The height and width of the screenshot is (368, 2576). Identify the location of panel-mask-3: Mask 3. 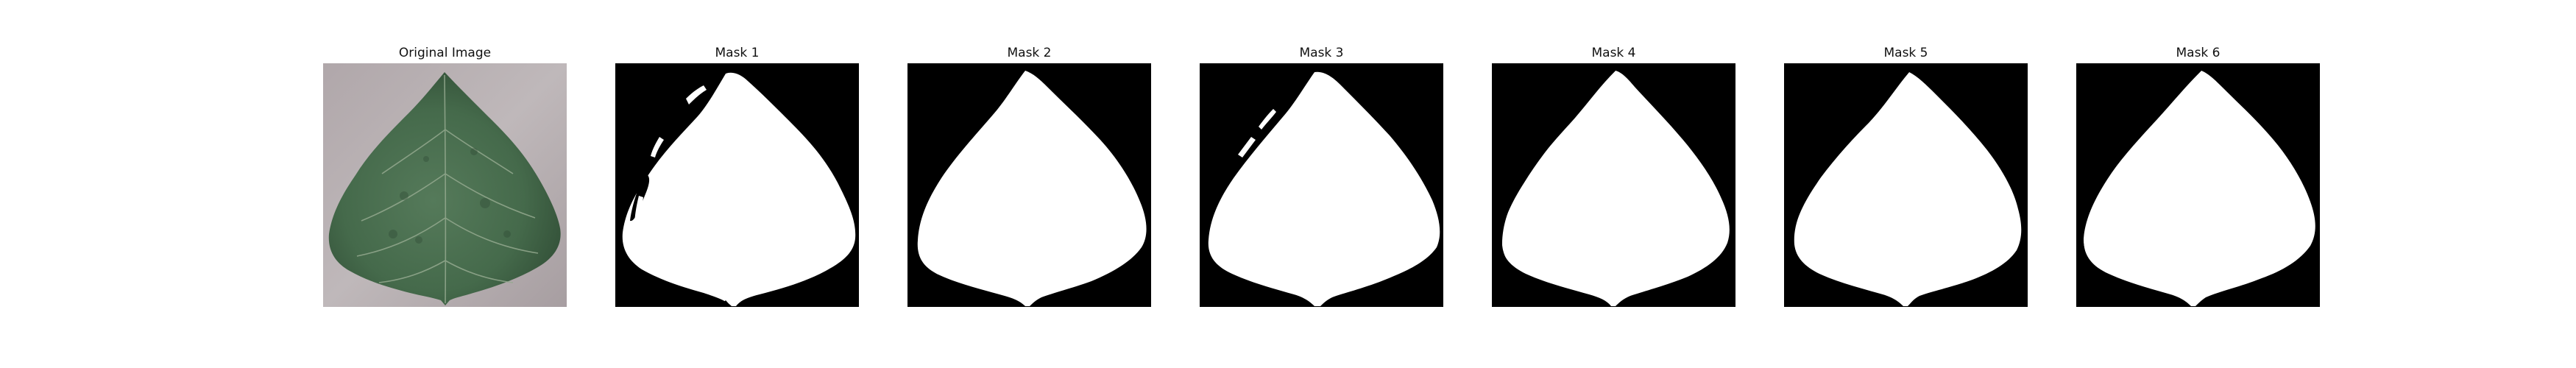
(1321, 176).